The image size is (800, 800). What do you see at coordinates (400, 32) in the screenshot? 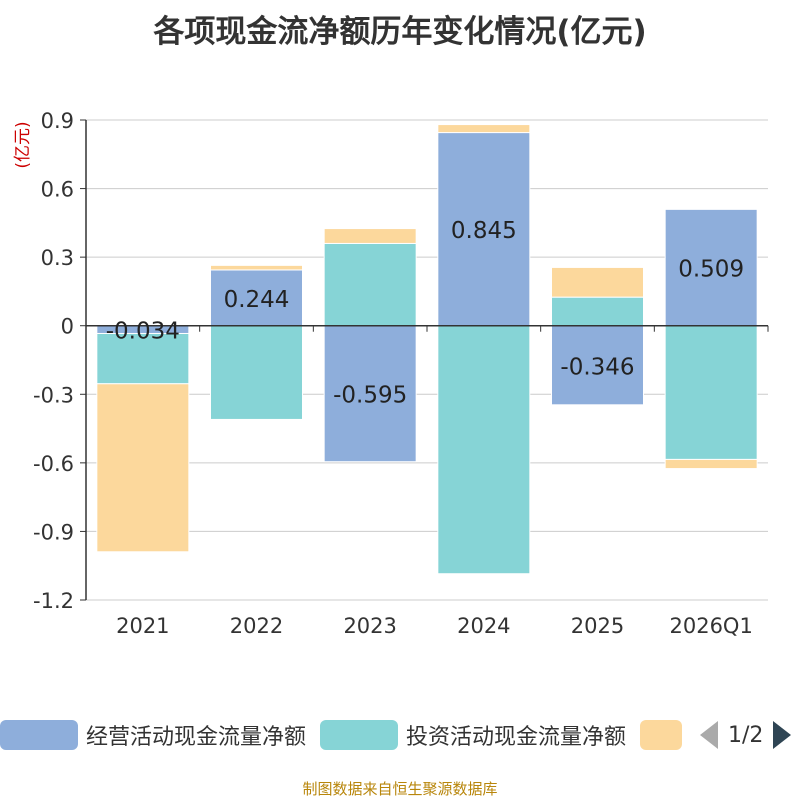
I see `chart-title: 各项现金流净额历年变化情况(亿元)` at bounding box center [400, 32].